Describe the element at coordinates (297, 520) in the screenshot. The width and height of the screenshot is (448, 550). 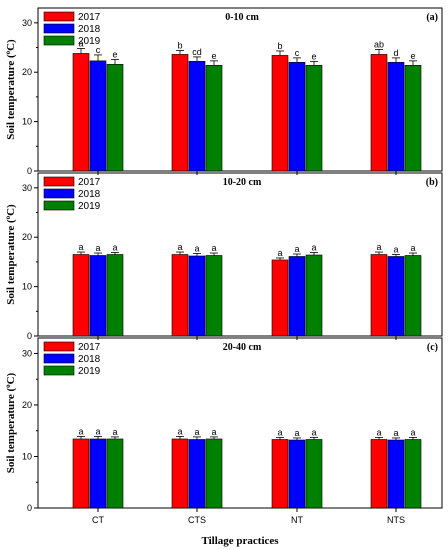
I see `x-tick-label: NT` at that location.